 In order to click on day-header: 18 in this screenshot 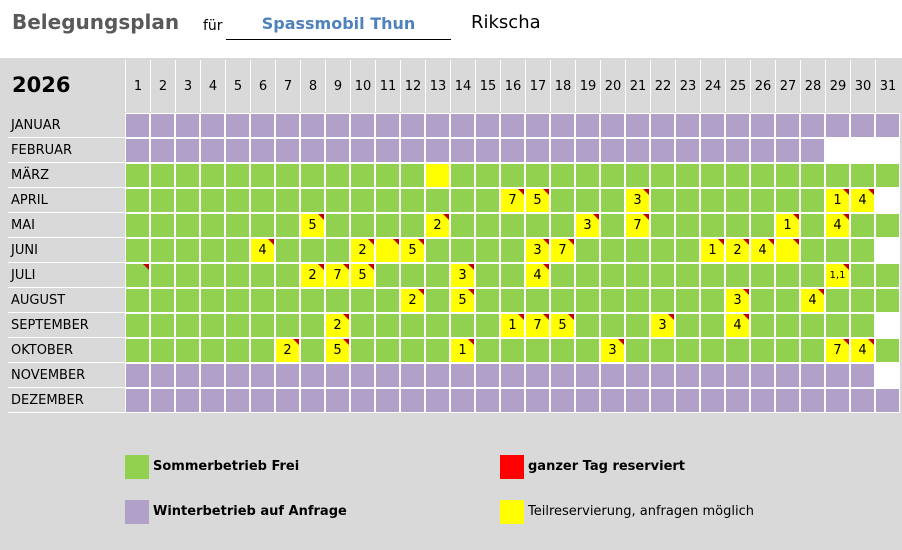, I will do `click(562, 86)`.